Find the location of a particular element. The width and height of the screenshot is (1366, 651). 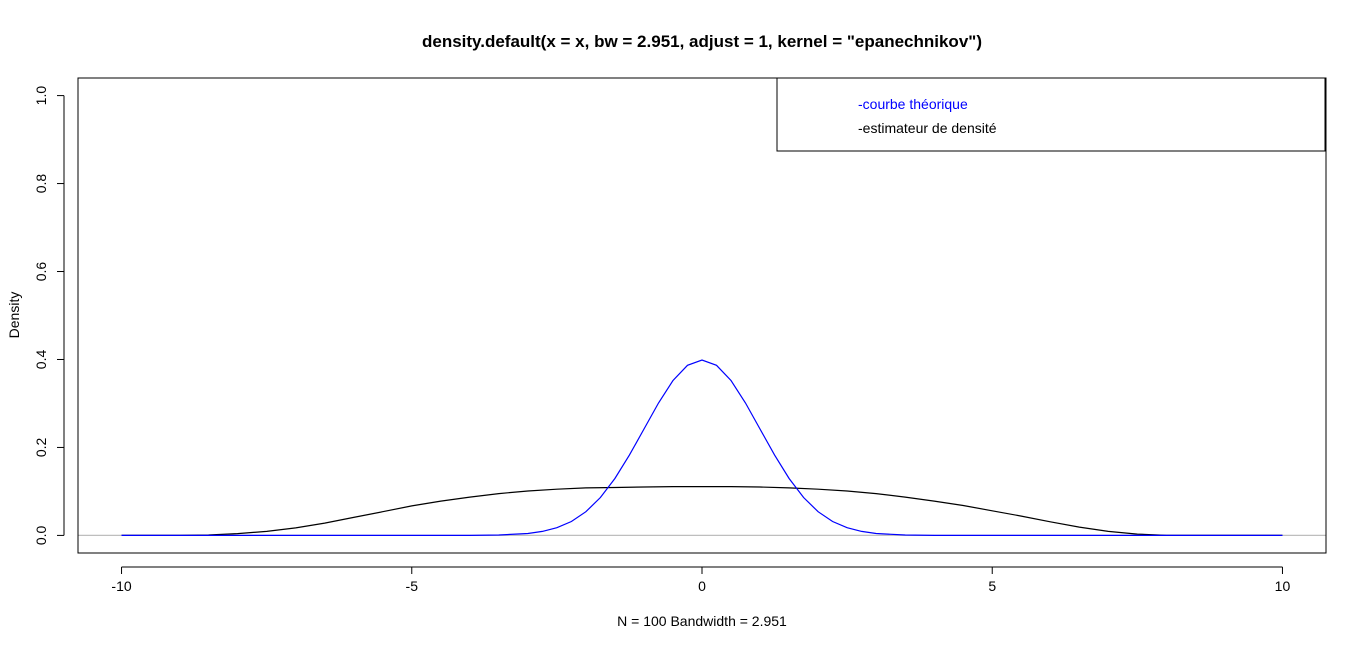

legend-entry-theoretical: -courbe théorique is located at coordinates (913, 104).